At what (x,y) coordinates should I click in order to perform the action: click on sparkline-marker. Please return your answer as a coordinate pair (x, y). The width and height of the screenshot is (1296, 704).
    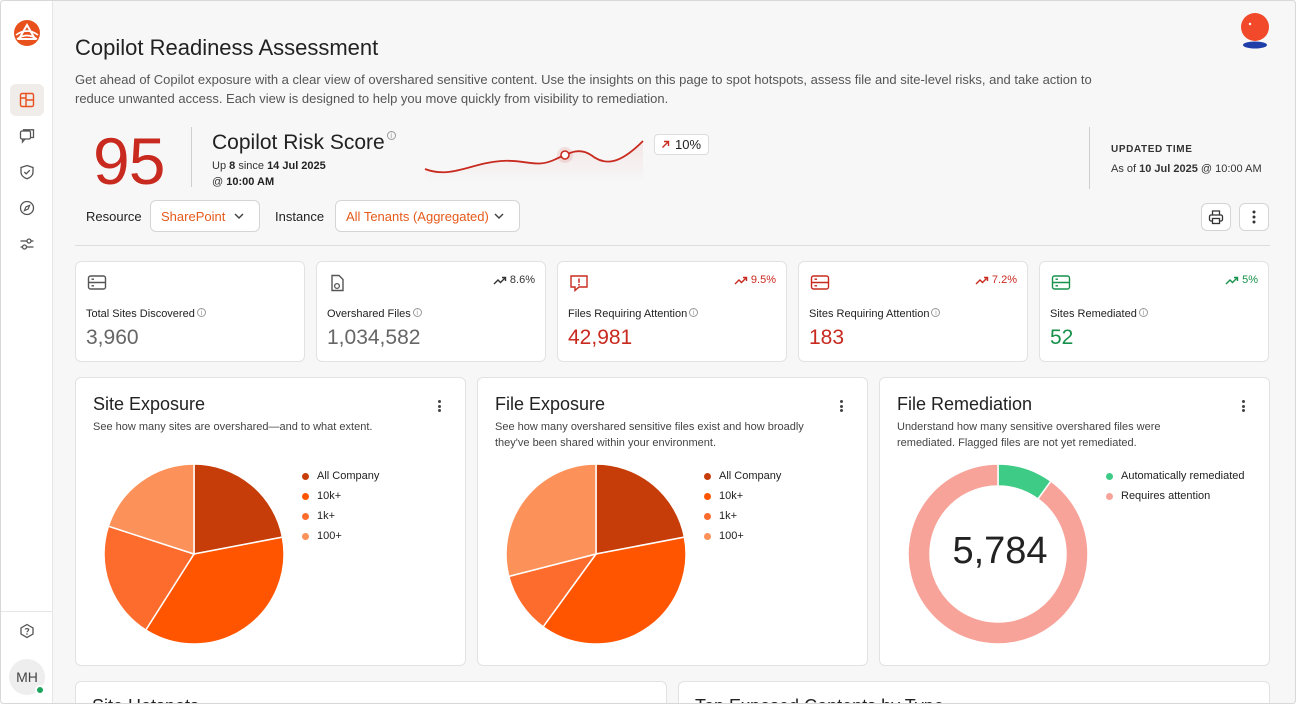
    Looking at the image, I should click on (565, 155).